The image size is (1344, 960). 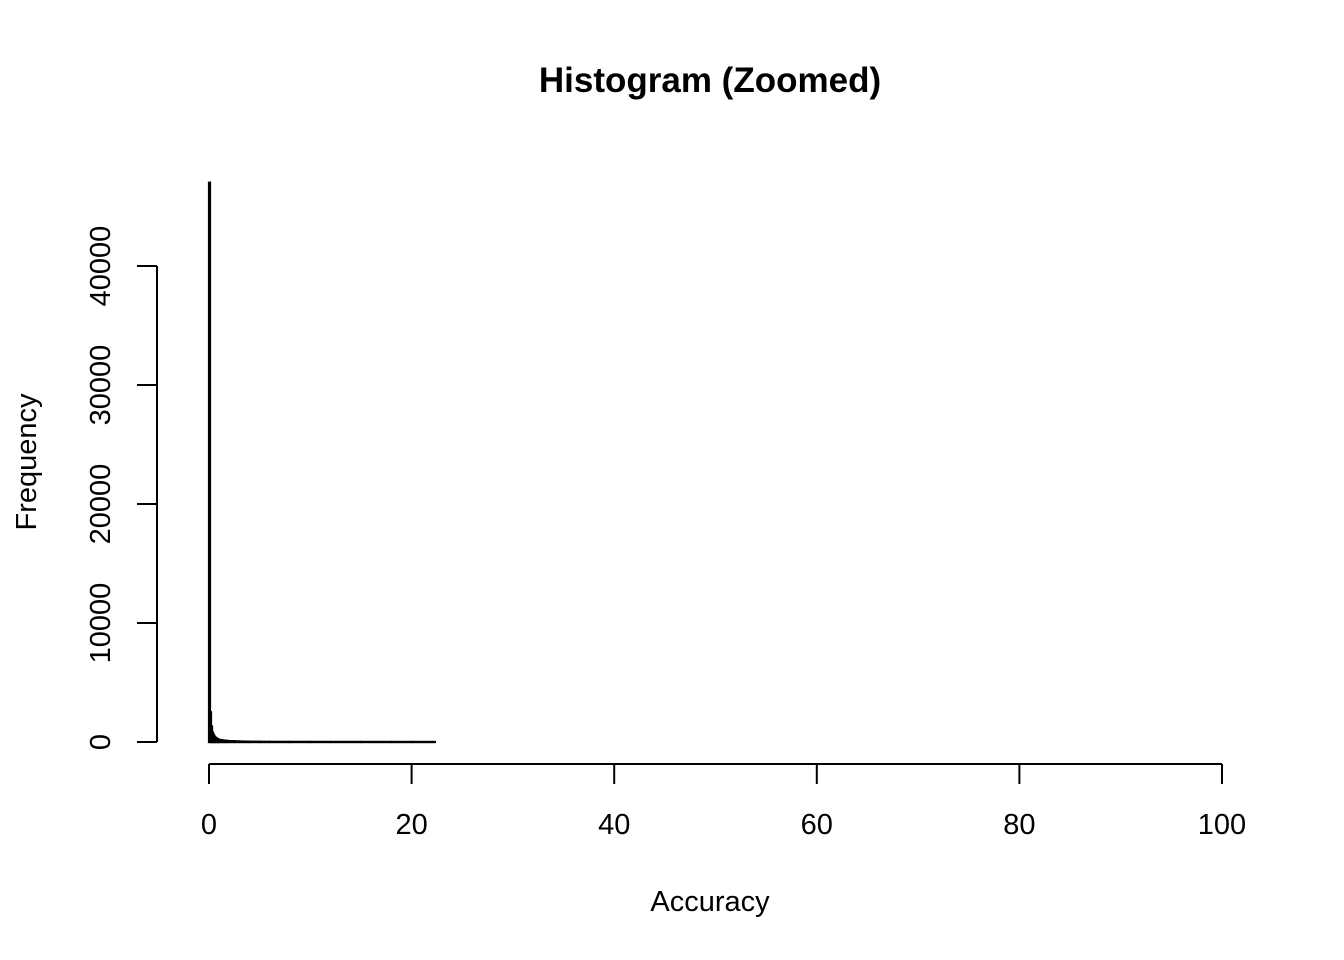 What do you see at coordinates (209, 462) in the screenshot?
I see `histogram-bar` at bounding box center [209, 462].